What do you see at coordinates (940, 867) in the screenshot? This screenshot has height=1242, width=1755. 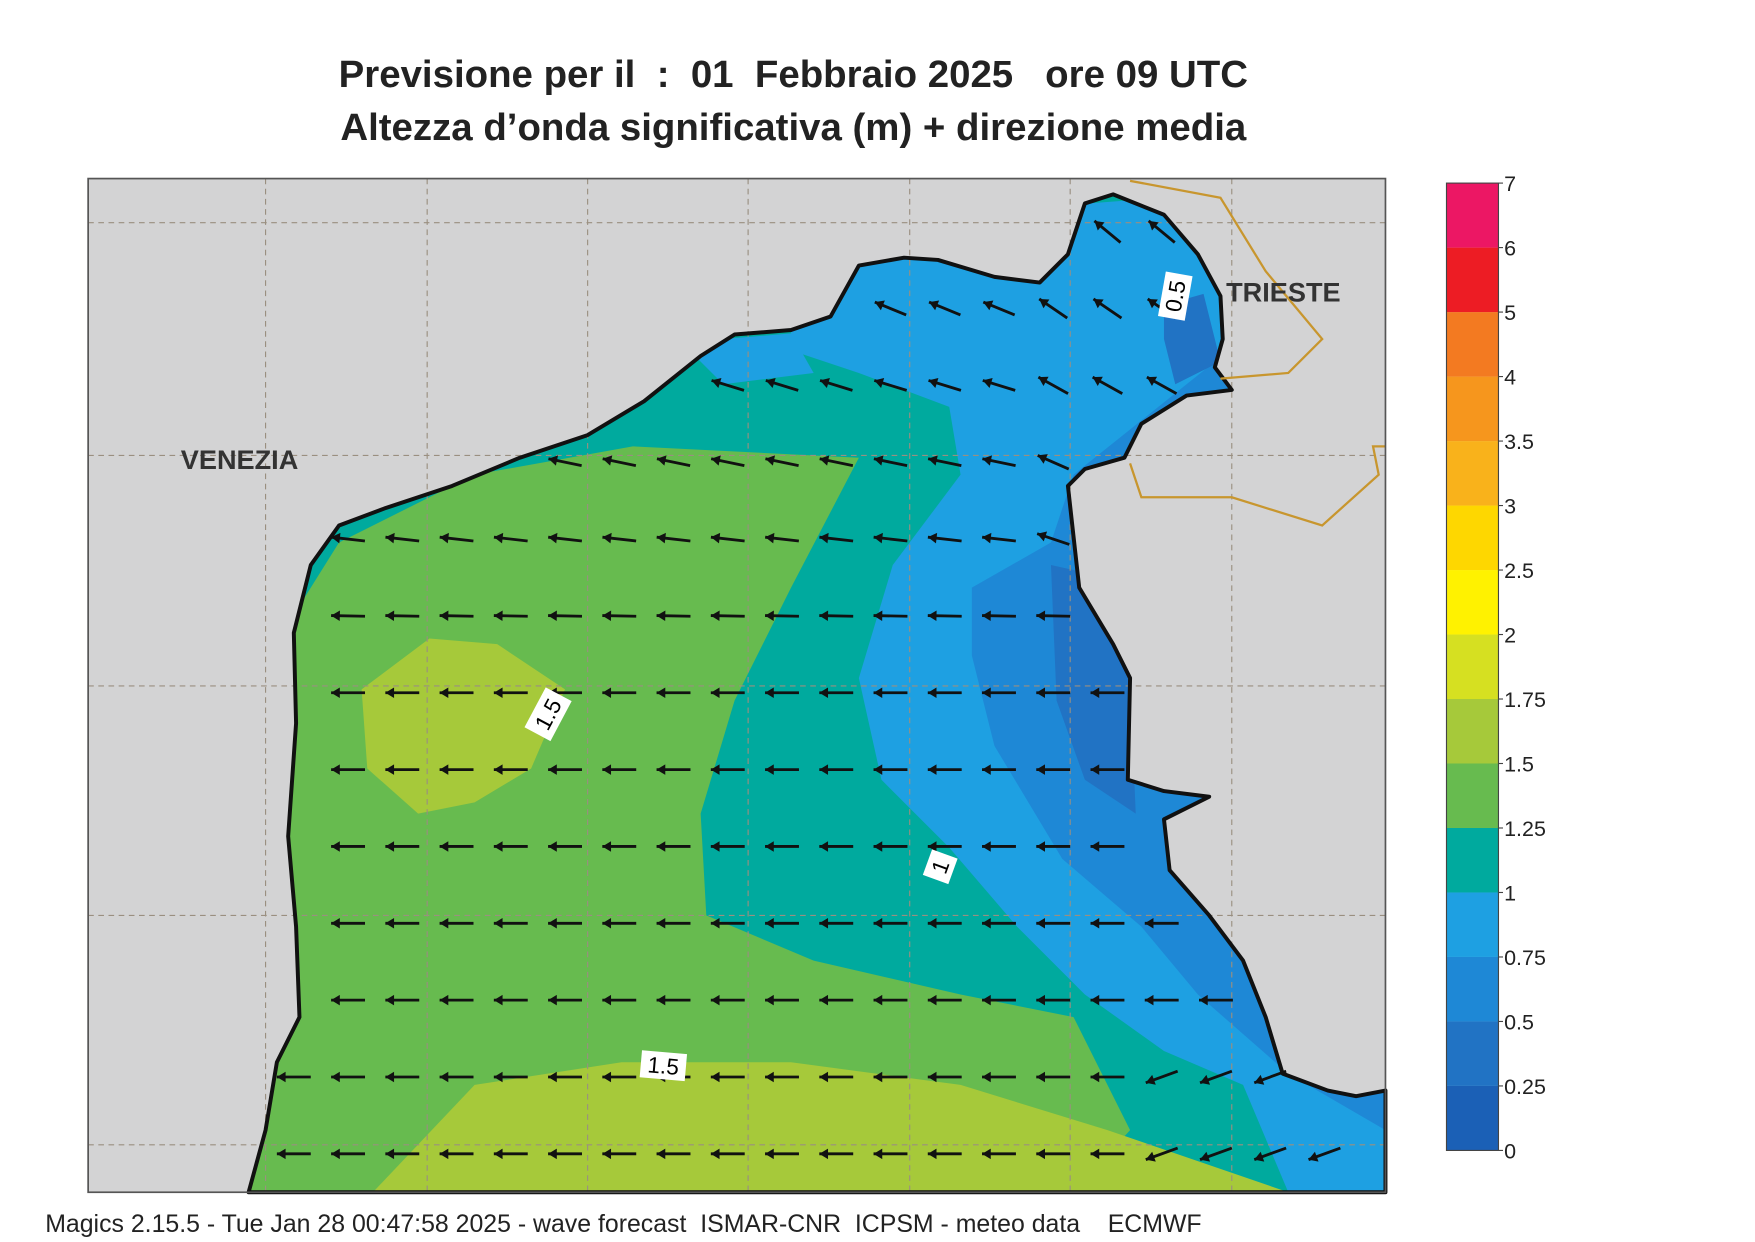 I see `contour-label-group: 1` at bounding box center [940, 867].